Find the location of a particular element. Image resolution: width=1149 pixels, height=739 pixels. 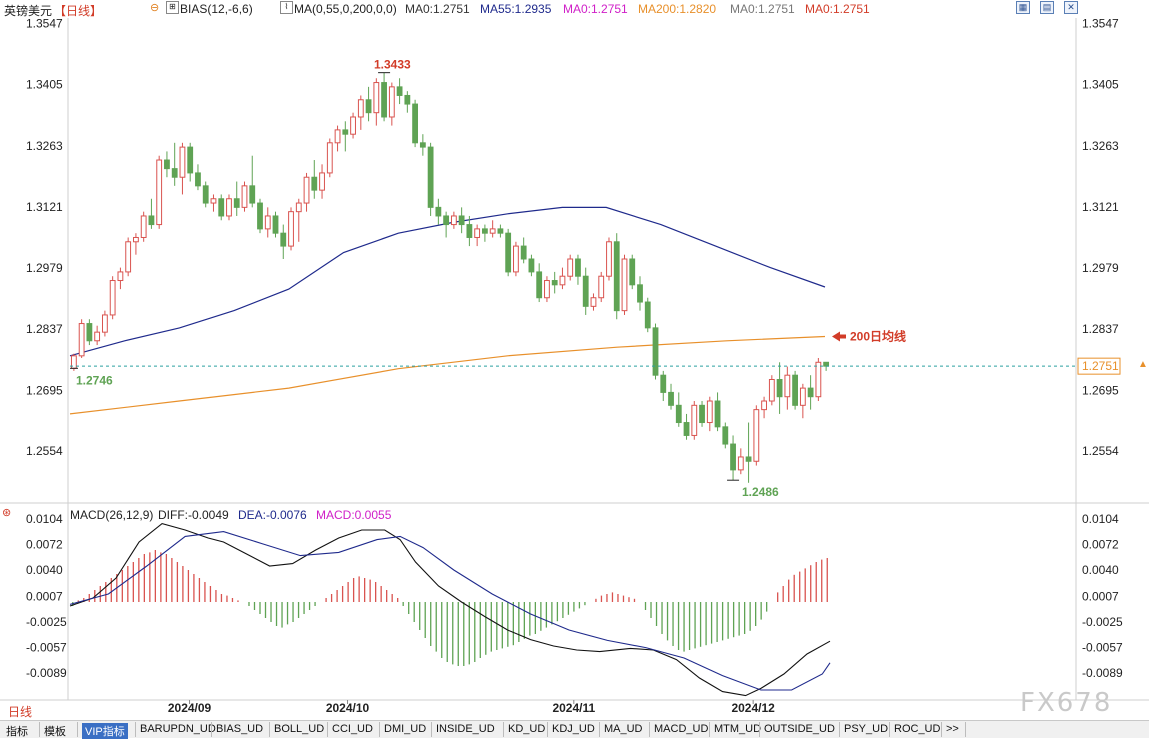

ma200-value: MA200:1.2820 is located at coordinates (677, 9).